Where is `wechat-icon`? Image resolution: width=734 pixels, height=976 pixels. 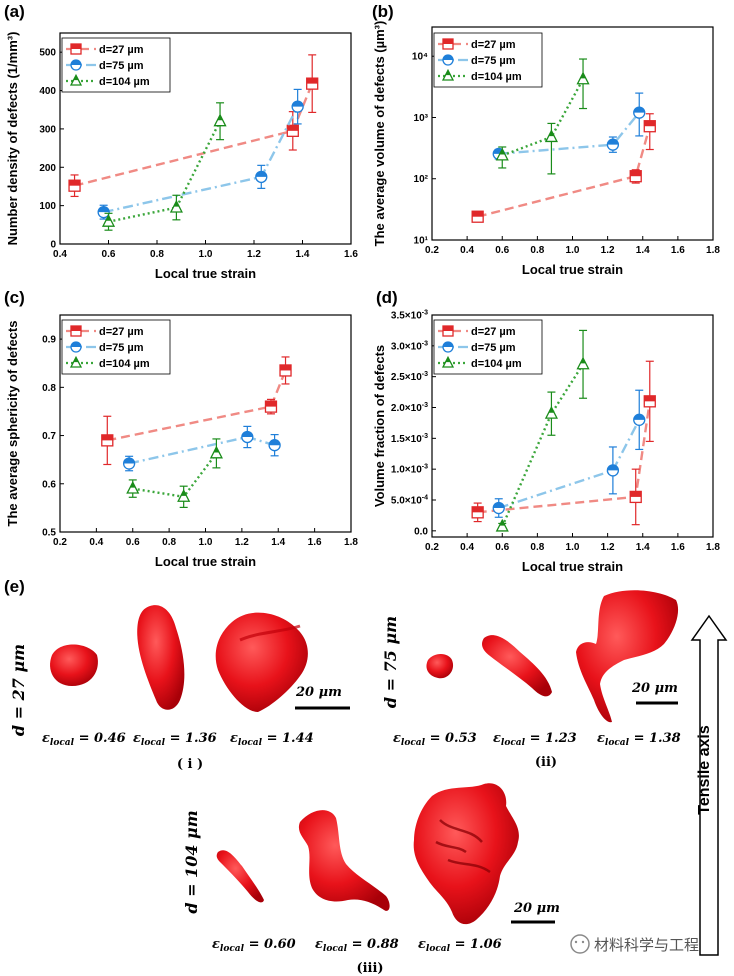 wechat-icon is located at coordinates (580, 944).